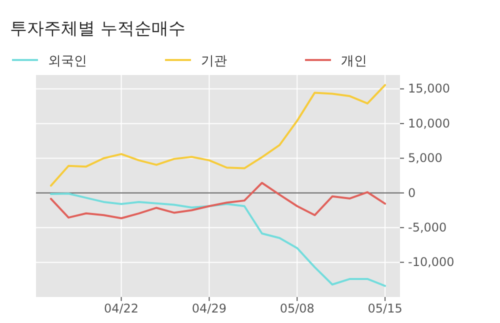 The height and width of the screenshot is (323, 500). I want to click on x-tick-label: 04/22, so click(121, 309).